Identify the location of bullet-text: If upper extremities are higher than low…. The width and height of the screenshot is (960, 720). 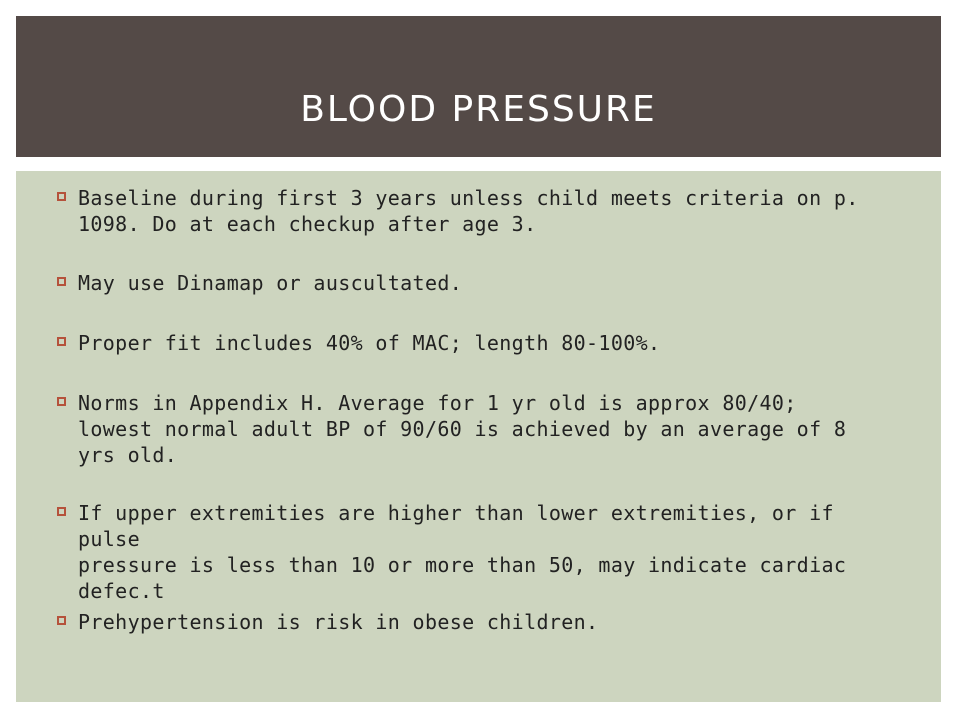
(462, 552).